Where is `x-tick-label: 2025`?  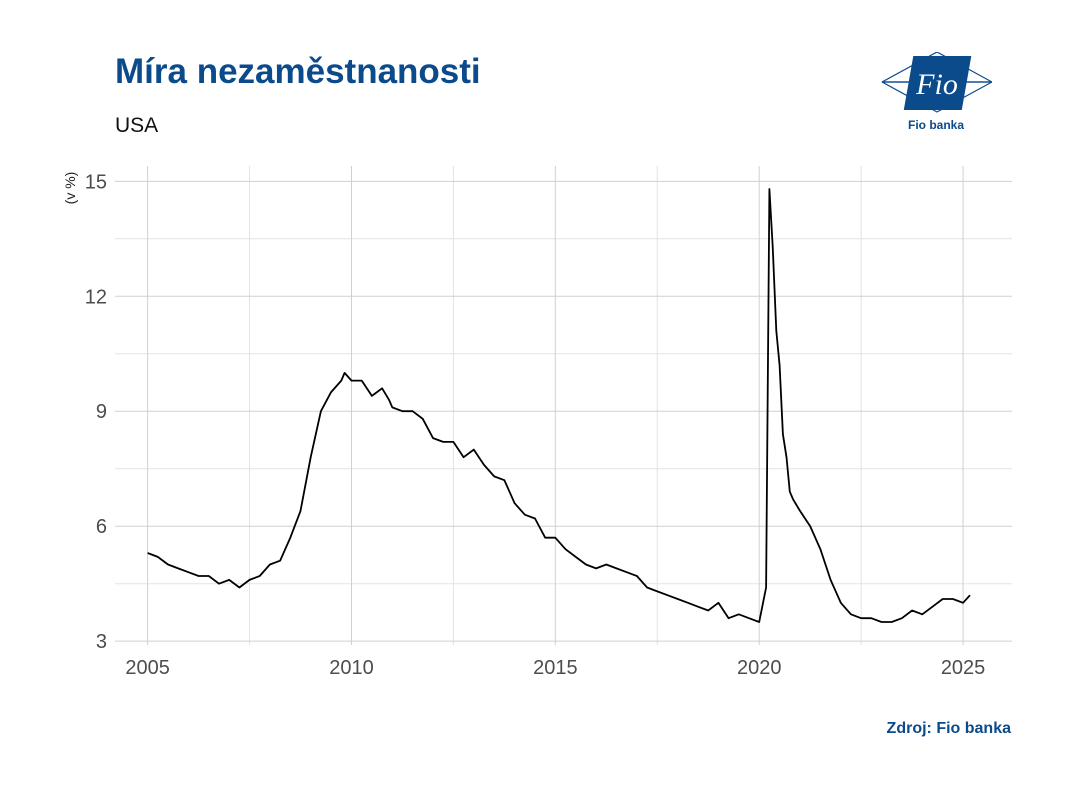
x-tick-label: 2025 is located at coordinates (963, 668).